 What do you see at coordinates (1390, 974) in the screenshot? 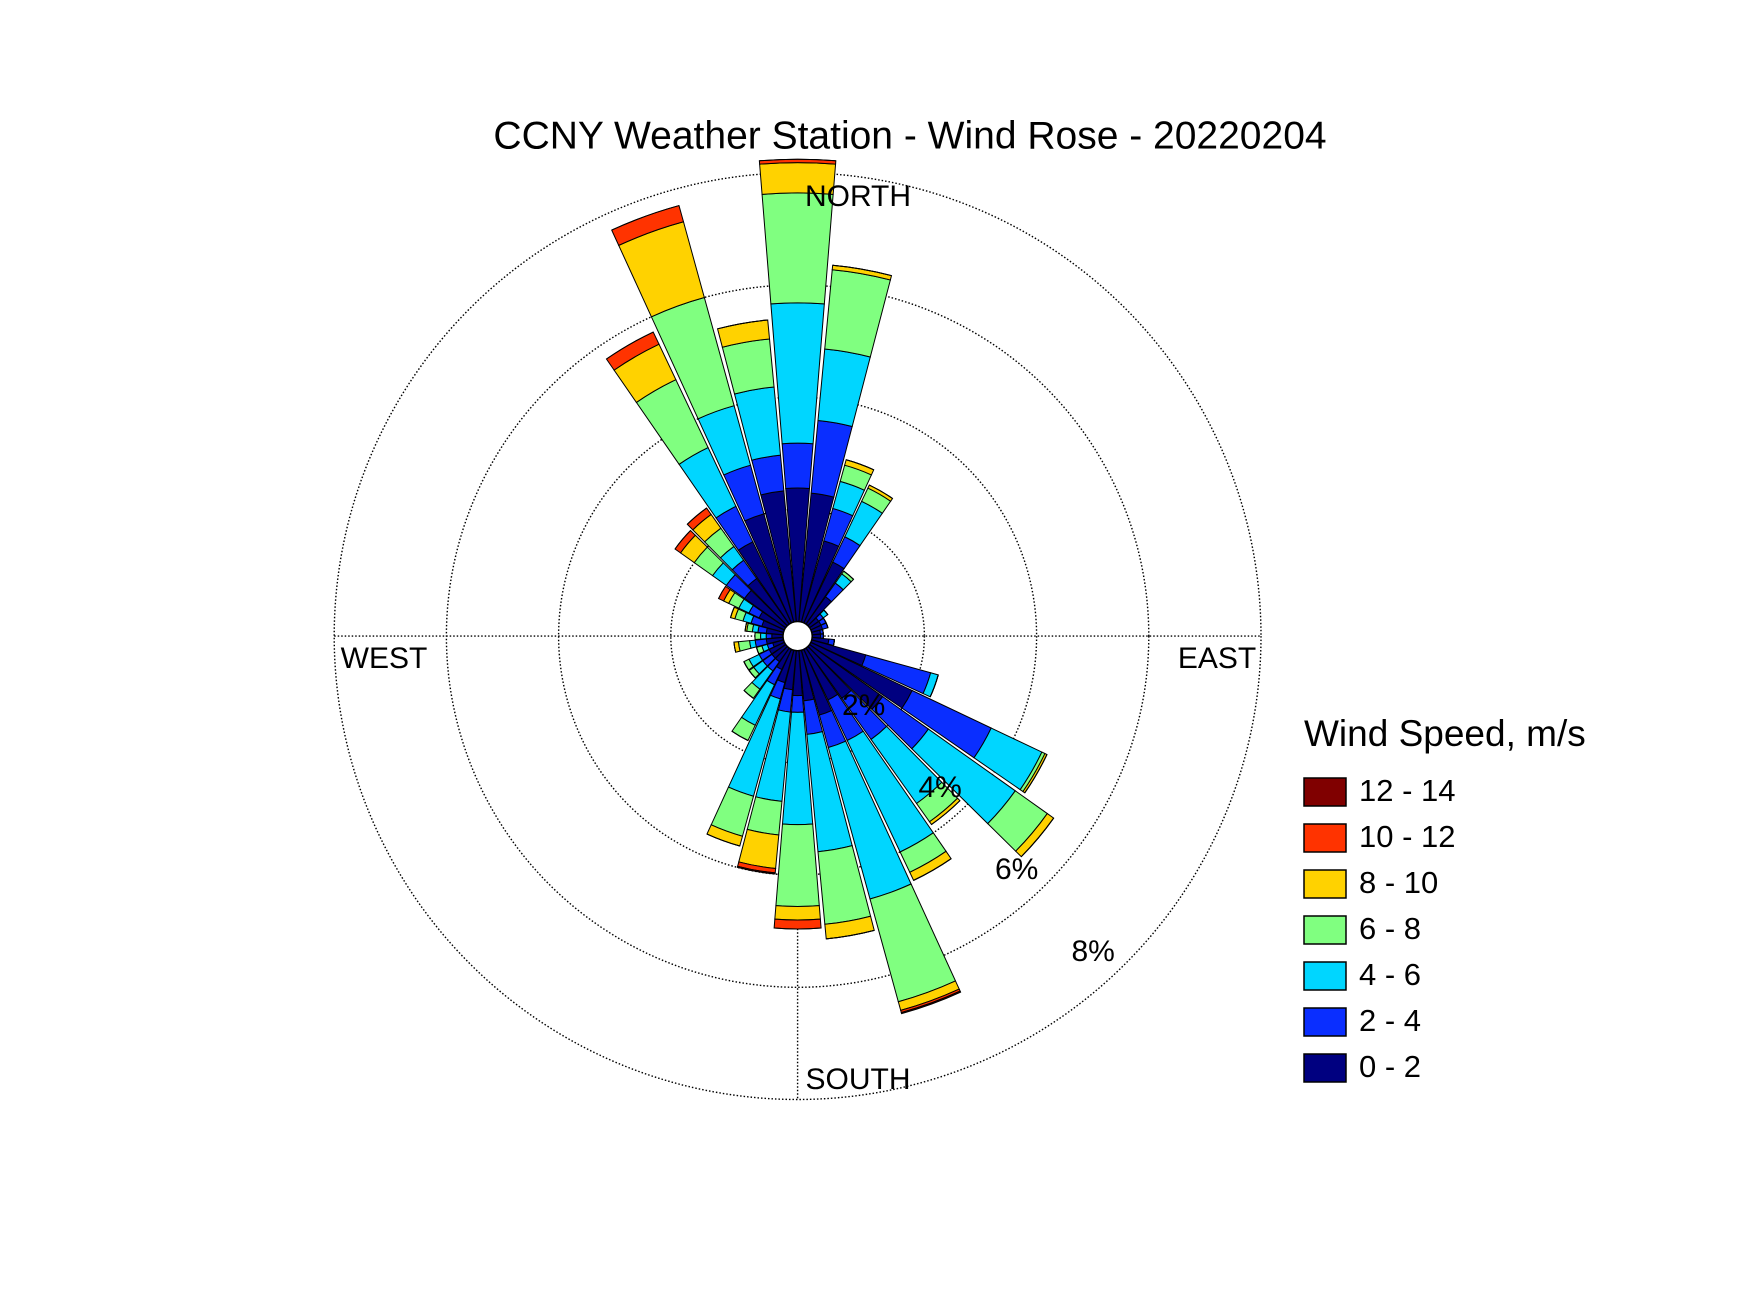
I see `legend-label: 4 - 6` at bounding box center [1390, 974].